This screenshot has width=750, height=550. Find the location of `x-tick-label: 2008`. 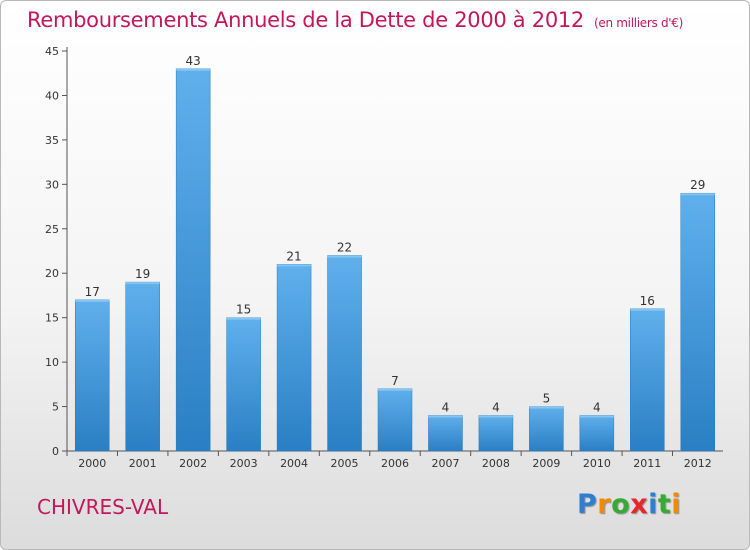

x-tick-label: 2008 is located at coordinates (496, 463).